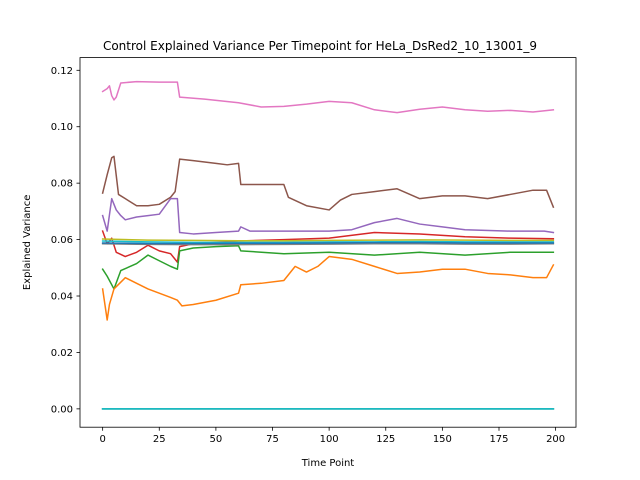 The height and width of the screenshot is (480, 640). I want to click on x-tick-label: 75, so click(272, 439).